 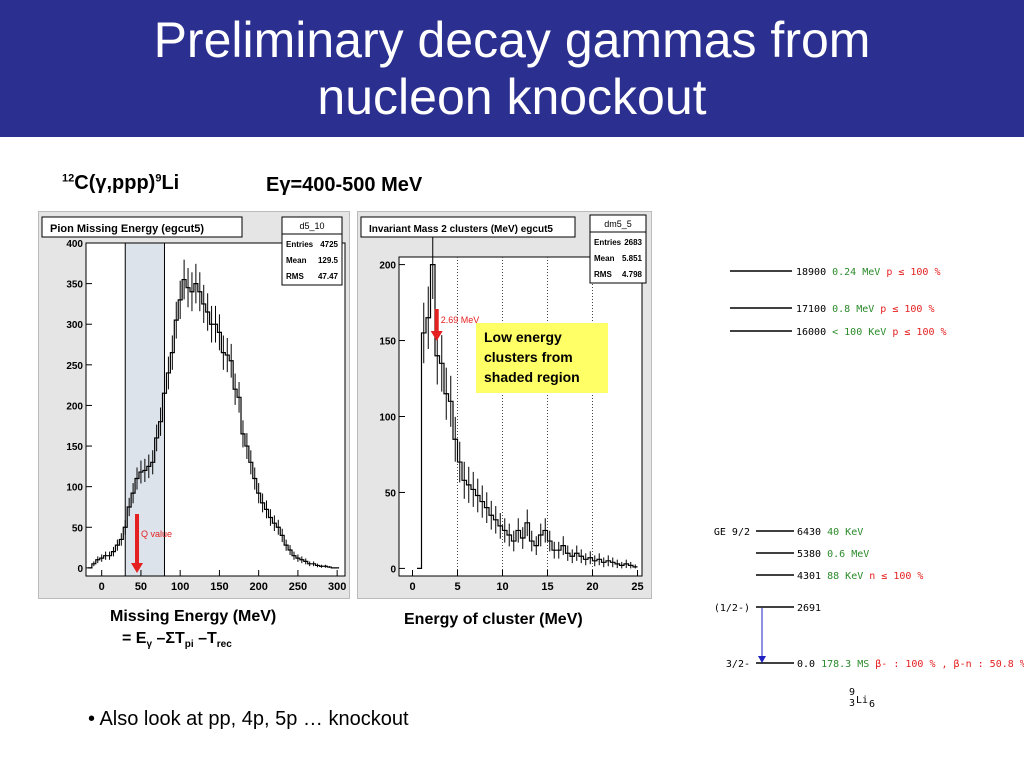 I want to click on level-label: 16000 < 100 KeV p ≤ 100 %, so click(x=871, y=332).